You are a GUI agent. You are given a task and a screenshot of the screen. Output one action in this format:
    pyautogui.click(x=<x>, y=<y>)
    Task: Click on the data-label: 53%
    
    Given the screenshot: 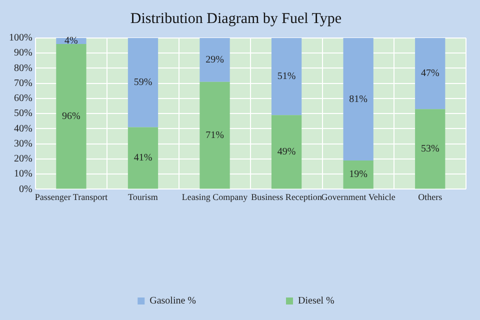 What is the action you would take?
    pyautogui.click(x=430, y=149)
    